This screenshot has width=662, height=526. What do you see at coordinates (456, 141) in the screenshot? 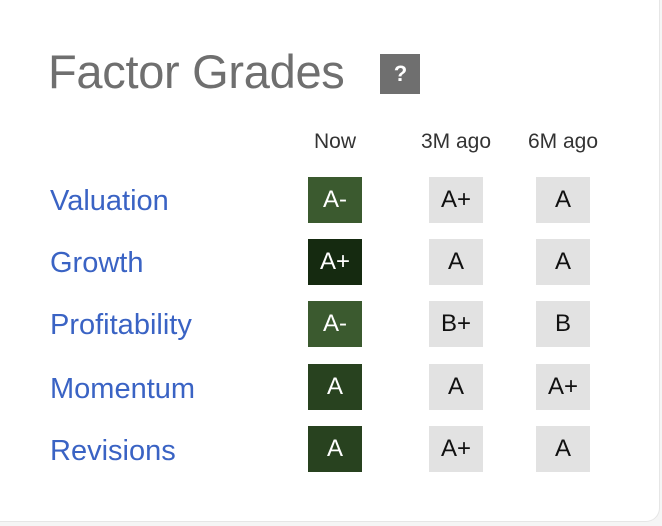
I see `column-header-3m-ago: 3M ago` at bounding box center [456, 141].